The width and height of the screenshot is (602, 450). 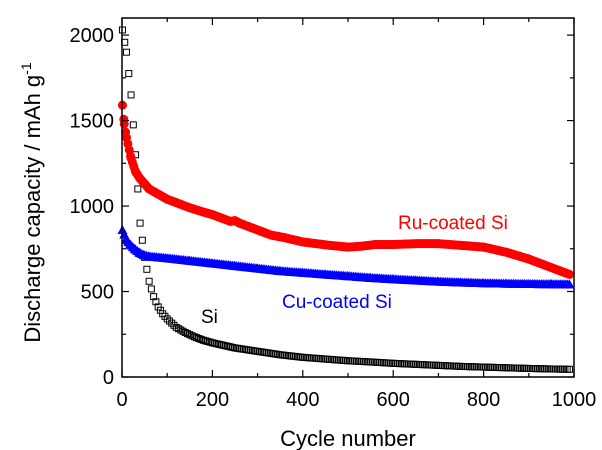 I want to click on y-tick-label: 500, so click(x=97, y=293).